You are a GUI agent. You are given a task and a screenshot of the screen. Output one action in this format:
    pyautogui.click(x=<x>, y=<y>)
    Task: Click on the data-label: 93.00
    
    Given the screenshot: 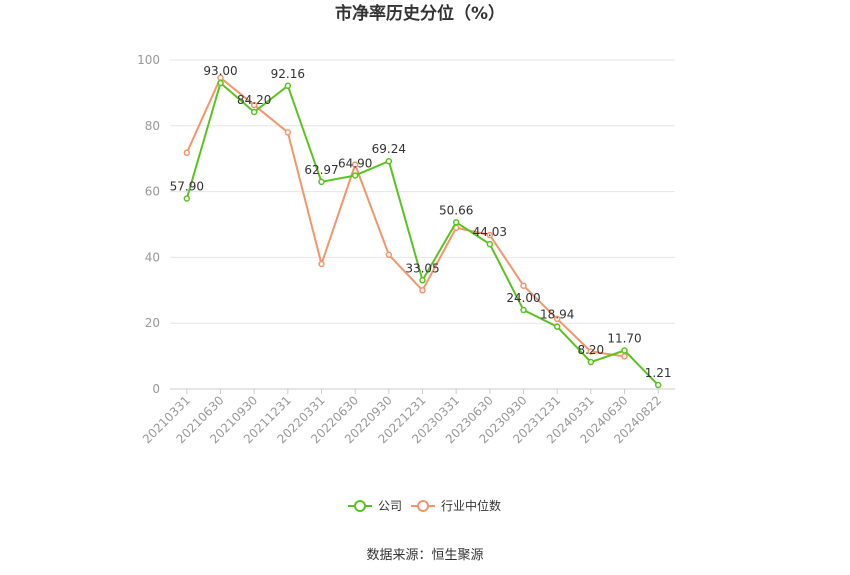 What is the action you would take?
    pyautogui.click(x=220, y=71)
    